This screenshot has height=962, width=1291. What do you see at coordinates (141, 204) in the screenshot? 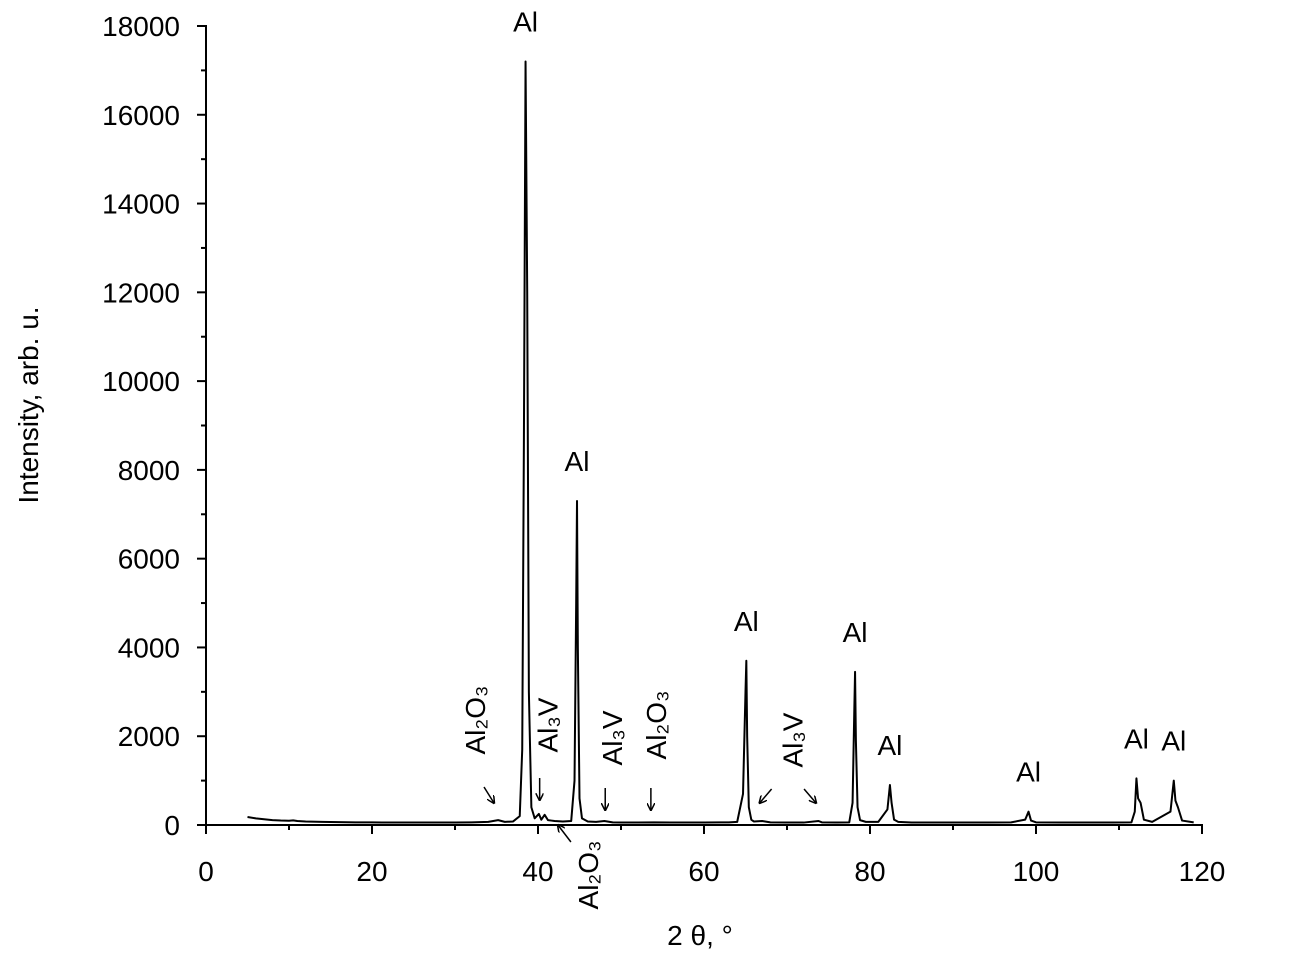
I see `y-tick-label: 14000` at bounding box center [141, 204].